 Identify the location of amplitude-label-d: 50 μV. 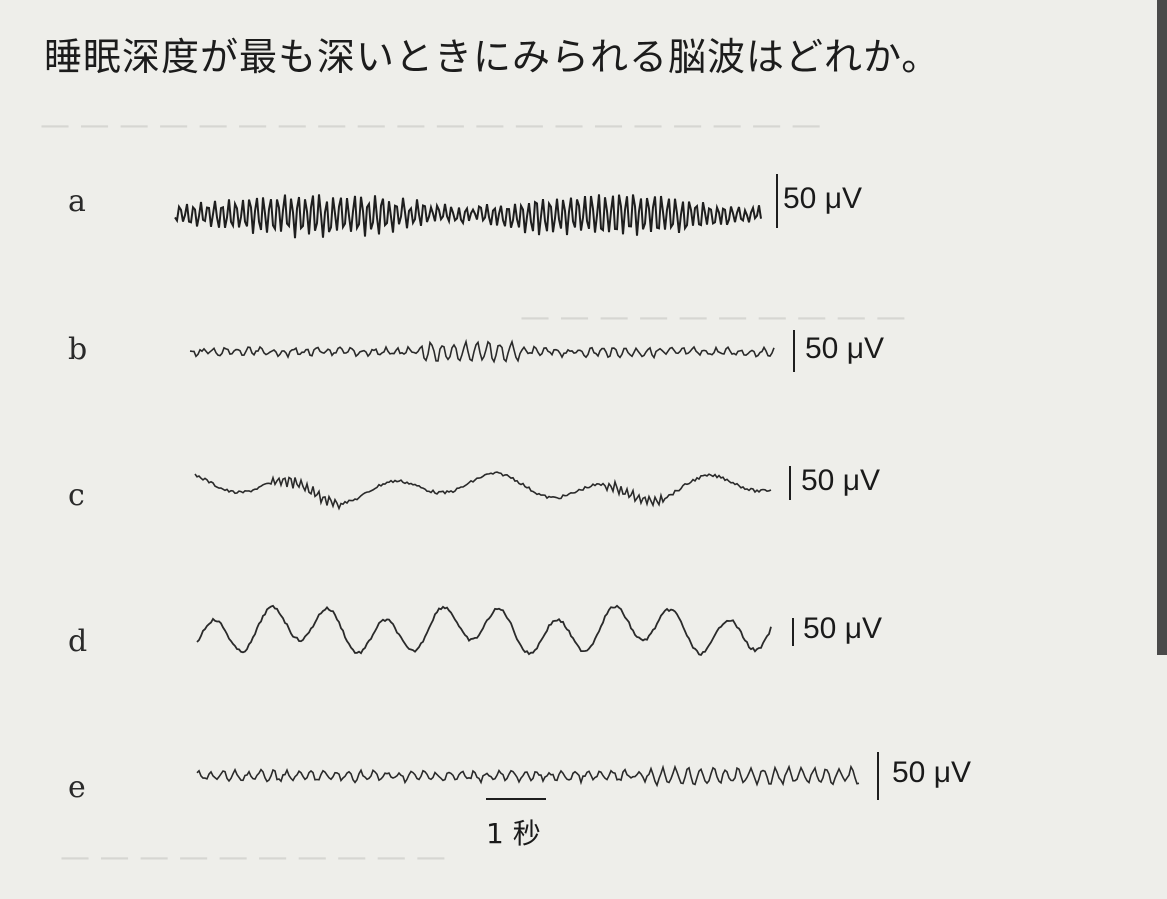
(842, 628).